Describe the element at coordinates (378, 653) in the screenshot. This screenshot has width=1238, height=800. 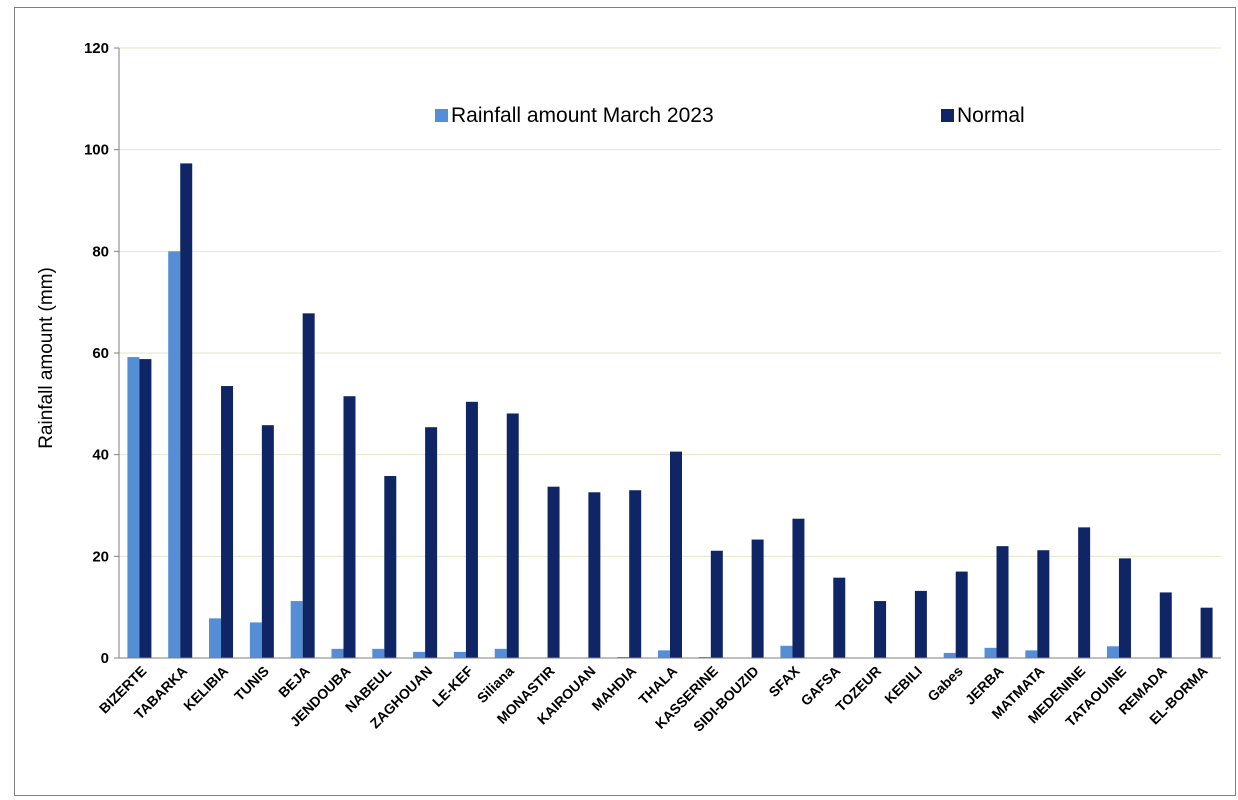
I see `bar-rainfall-nabeul` at that location.